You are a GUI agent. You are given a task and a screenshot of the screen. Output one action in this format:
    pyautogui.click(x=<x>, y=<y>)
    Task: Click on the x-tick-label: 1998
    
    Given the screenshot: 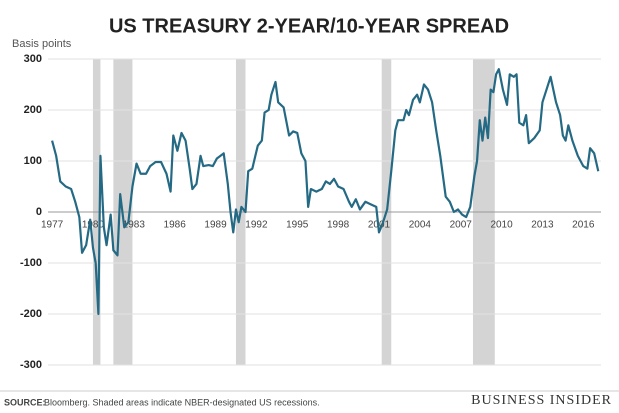 What is the action you would take?
    pyautogui.click(x=338, y=225)
    